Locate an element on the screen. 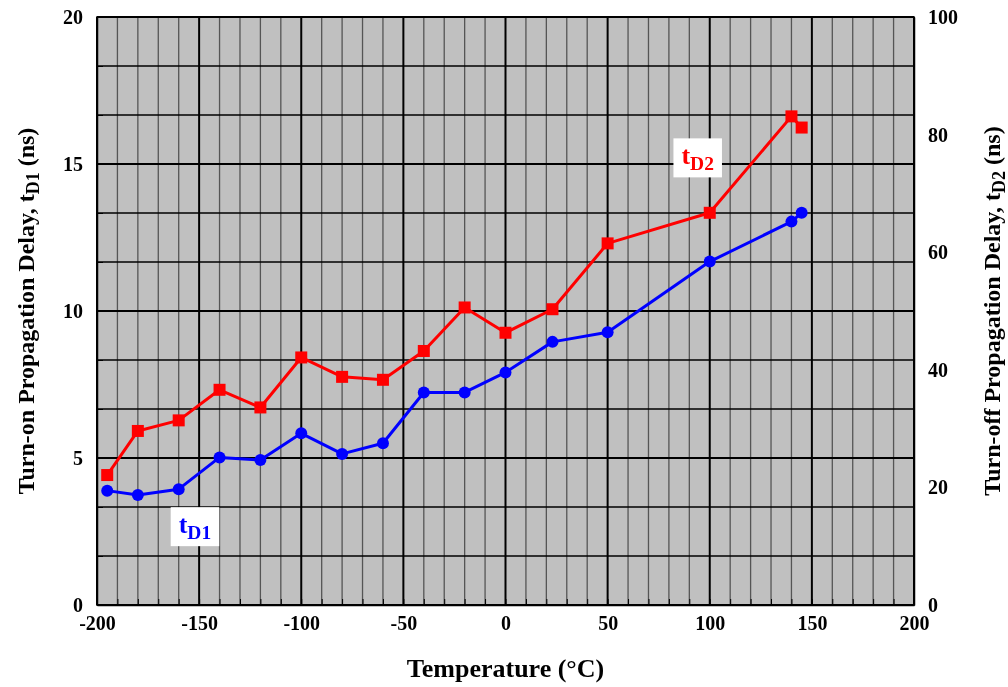  y-tick-label: 5 is located at coordinates (78, 457).